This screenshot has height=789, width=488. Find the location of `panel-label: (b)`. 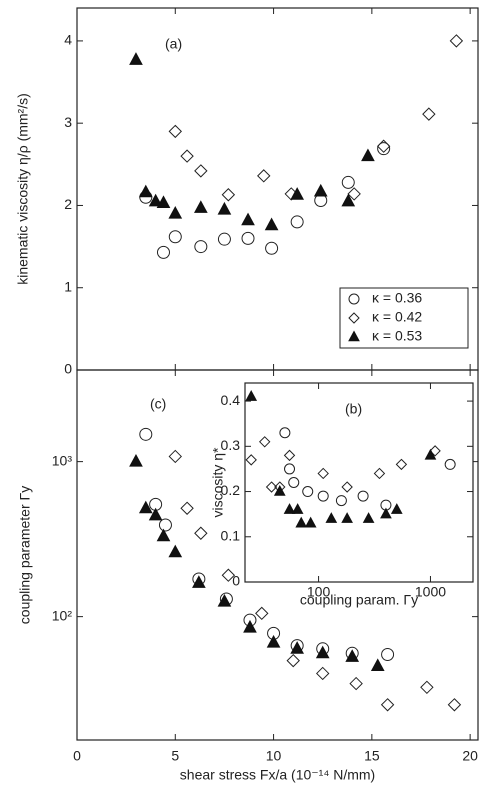

panel-label: (b) is located at coordinates (353, 409).